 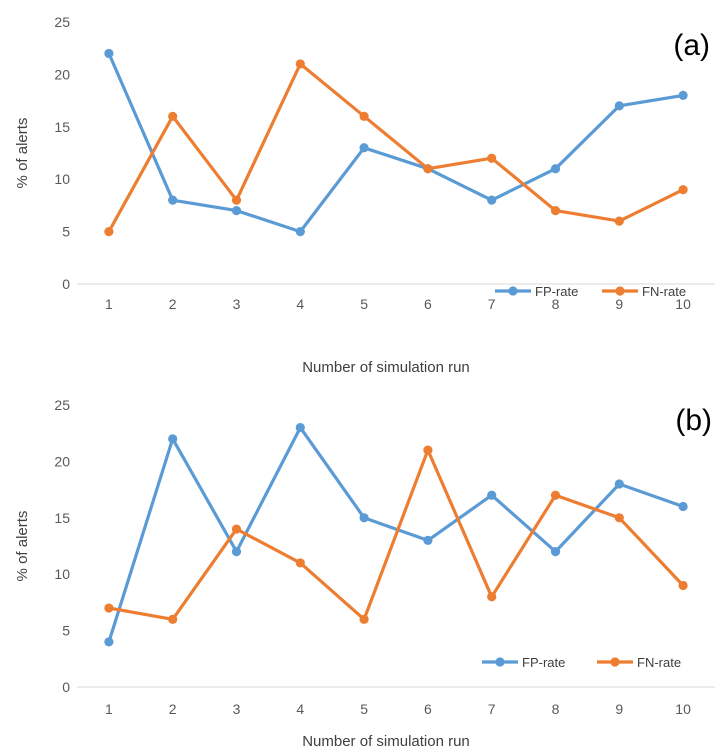 What do you see at coordinates (693, 420) in the screenshot?
I see `panel-label: (b)` at bounding box center [693, 420].